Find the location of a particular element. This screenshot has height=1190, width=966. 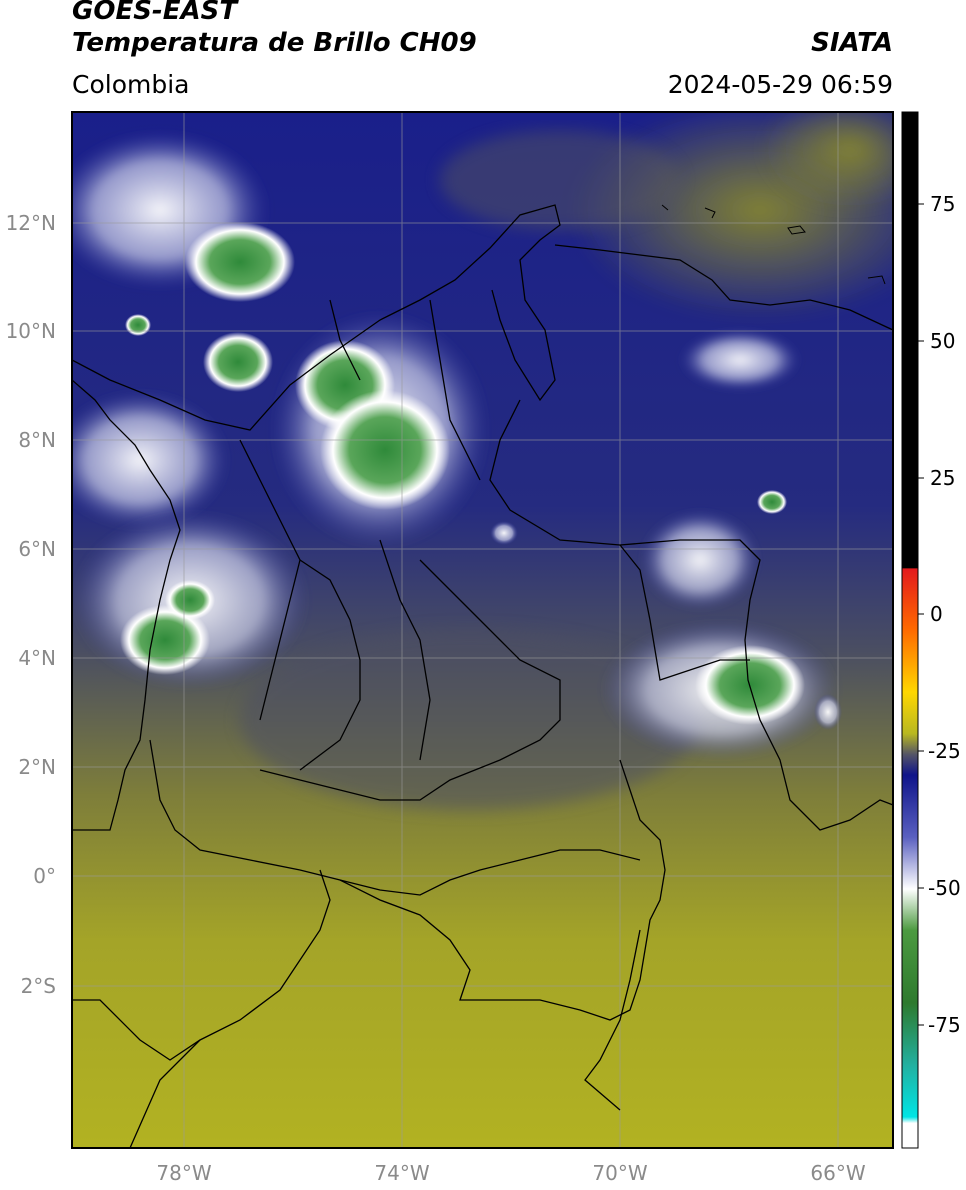

longitude-labels: 78°W 74°W 70°W 66°W is located at coordinates (510, 1173).